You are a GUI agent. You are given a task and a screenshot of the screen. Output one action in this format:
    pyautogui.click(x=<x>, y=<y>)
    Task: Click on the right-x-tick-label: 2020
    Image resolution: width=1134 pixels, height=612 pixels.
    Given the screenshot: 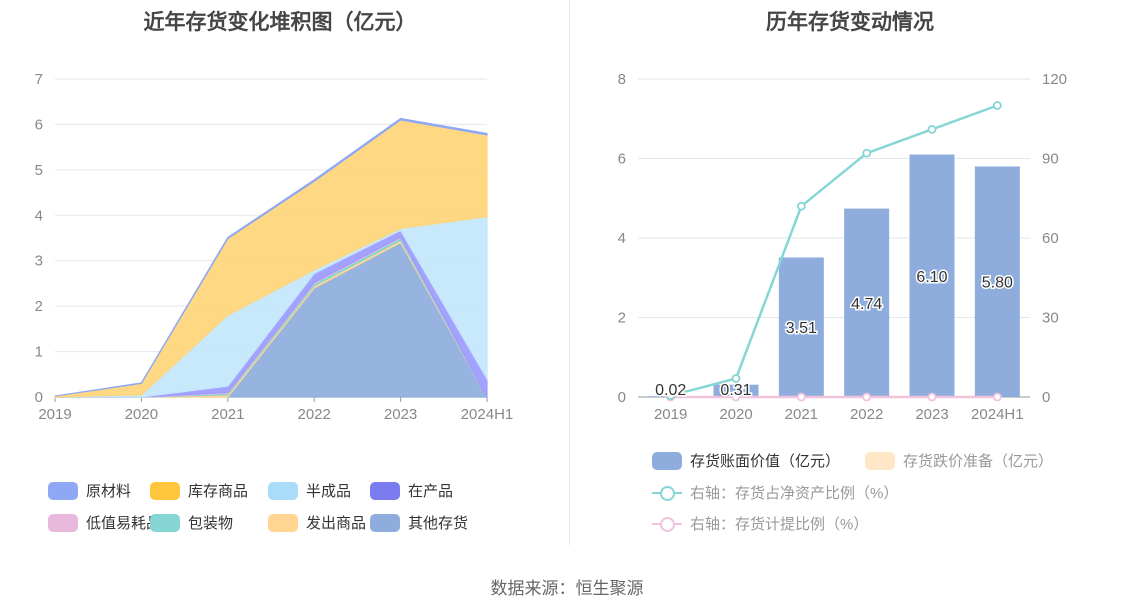 What is the action you would take?
    pyautogui.click(x=735, y=414)
    